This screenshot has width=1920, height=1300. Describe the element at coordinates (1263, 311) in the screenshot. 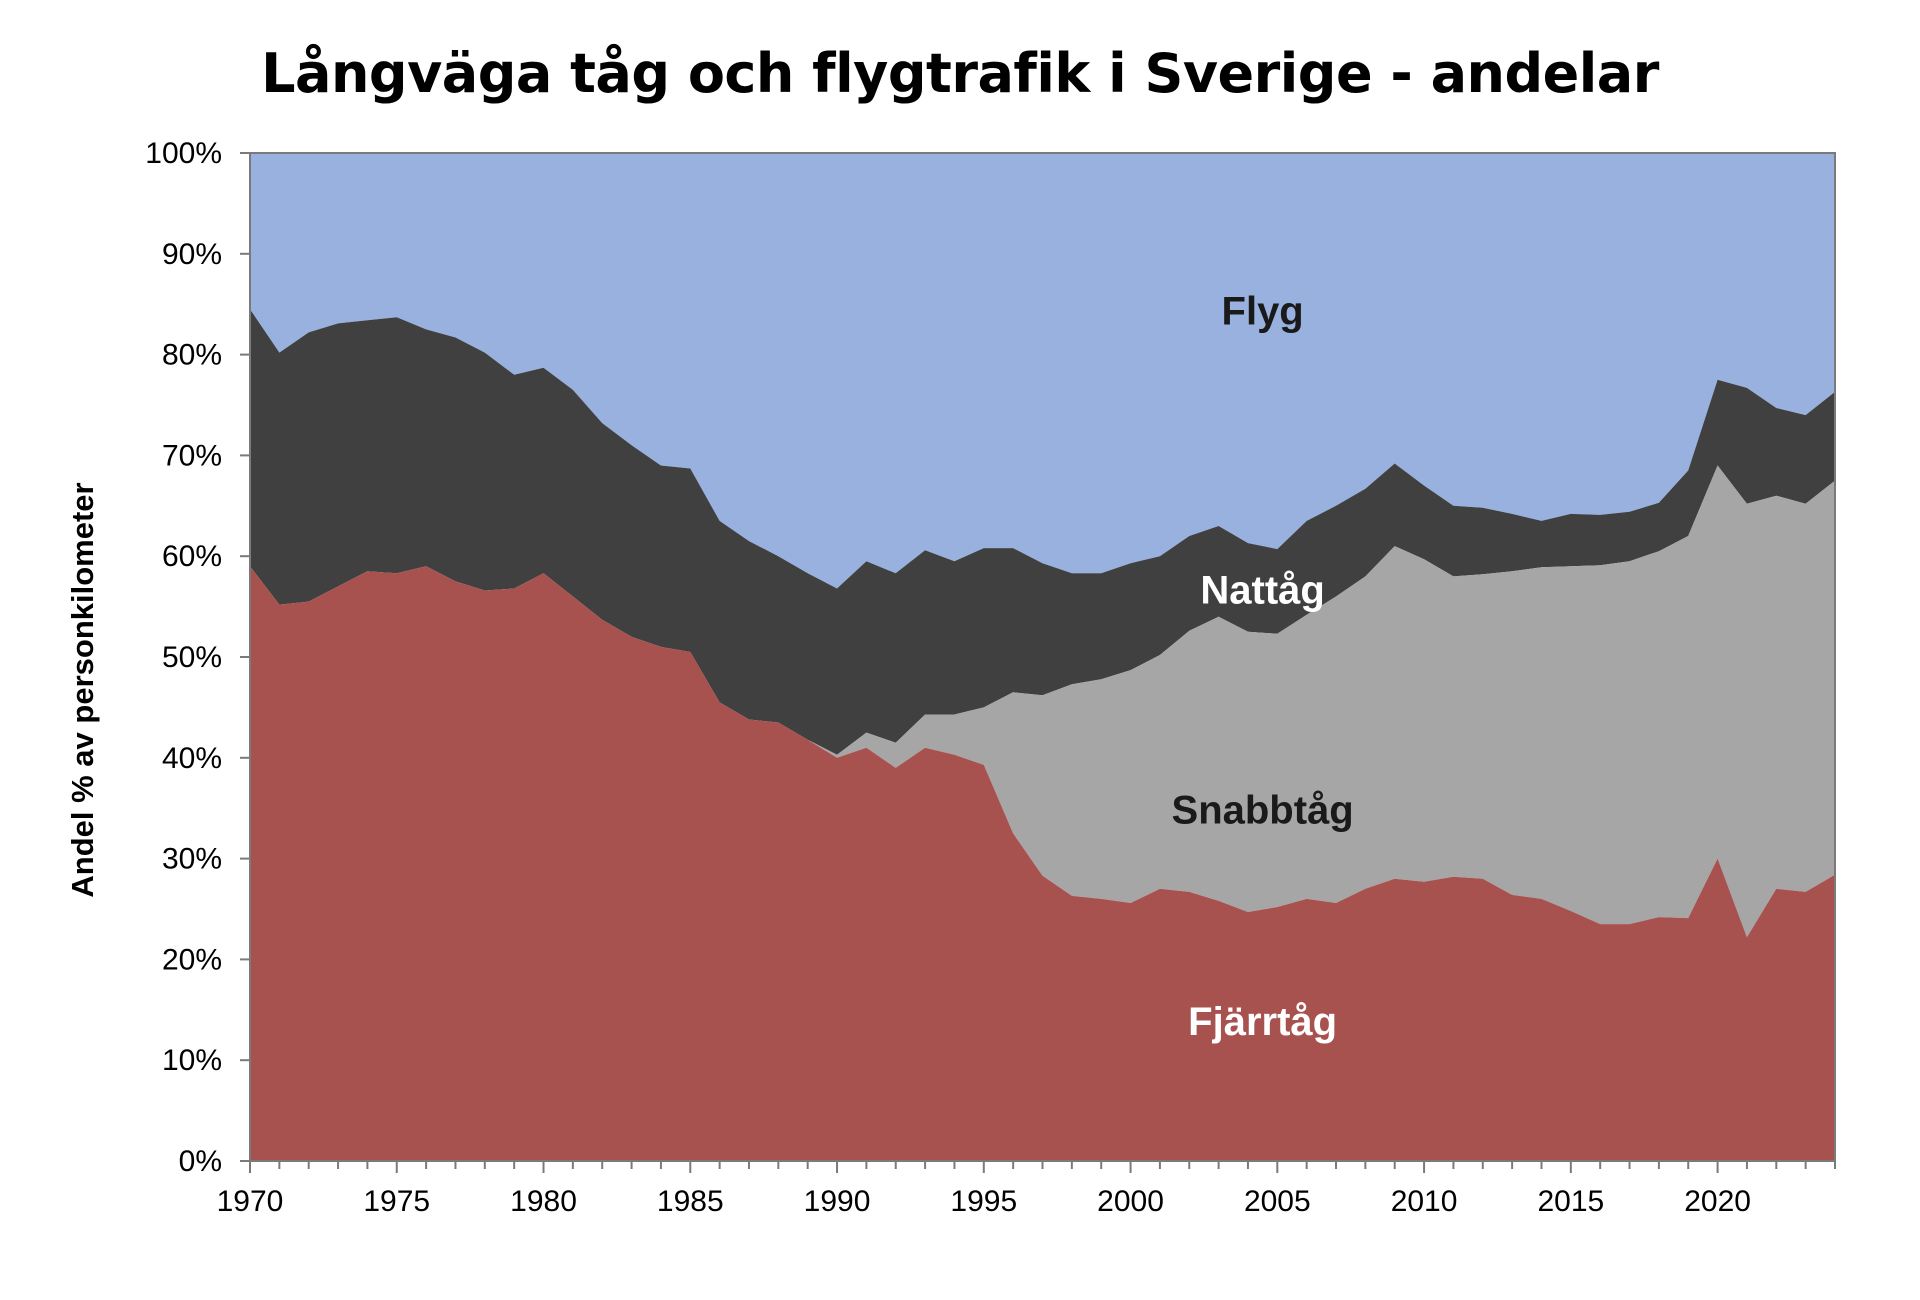

I see `series-label-flyg: Flyg` at that location.